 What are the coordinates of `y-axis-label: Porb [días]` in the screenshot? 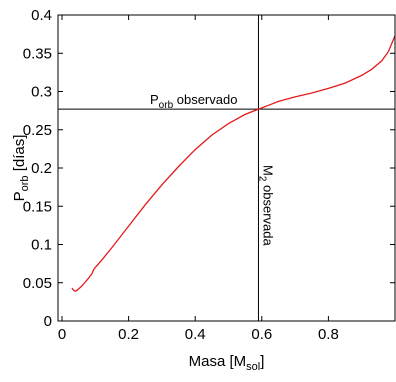 It's located at (21, 168).